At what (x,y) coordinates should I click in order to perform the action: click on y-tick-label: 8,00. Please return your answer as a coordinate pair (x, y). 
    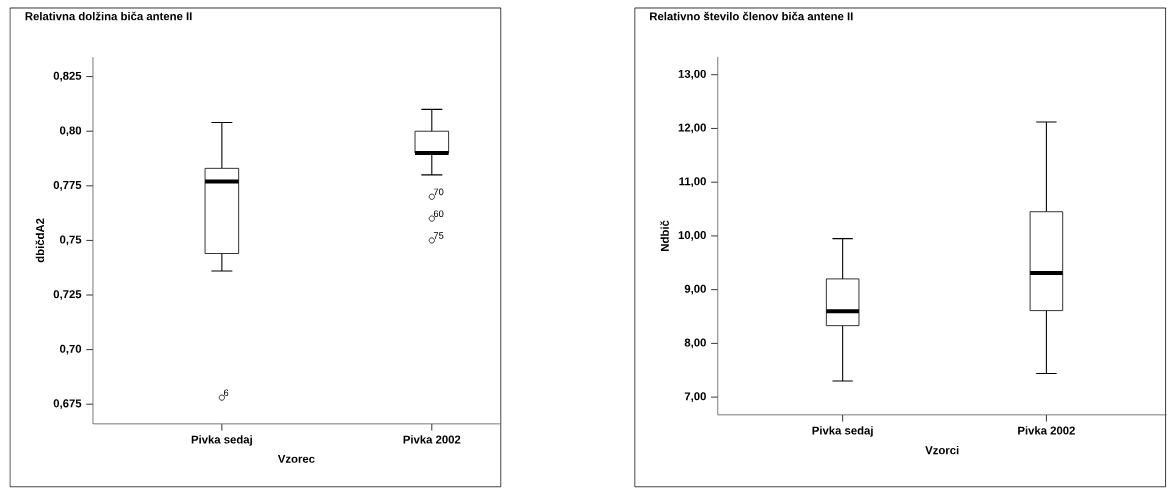
    Looking at the image, I should click on (695, 343).